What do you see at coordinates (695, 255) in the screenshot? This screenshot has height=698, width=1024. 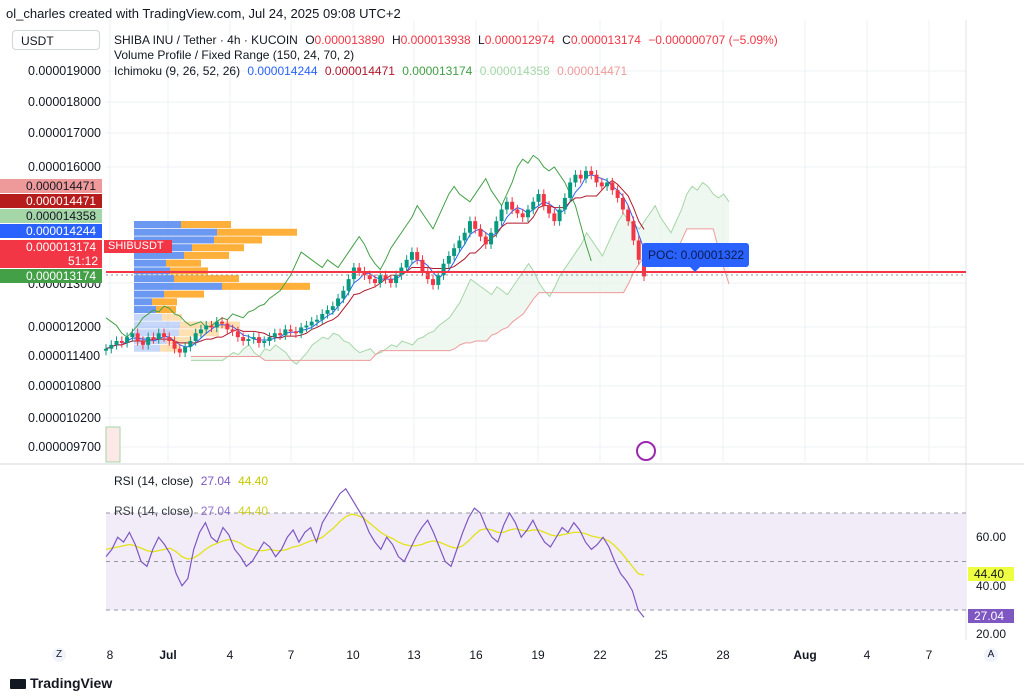 I see `poc-label: POC: 0.00001322` at bounding box center [695, 255].